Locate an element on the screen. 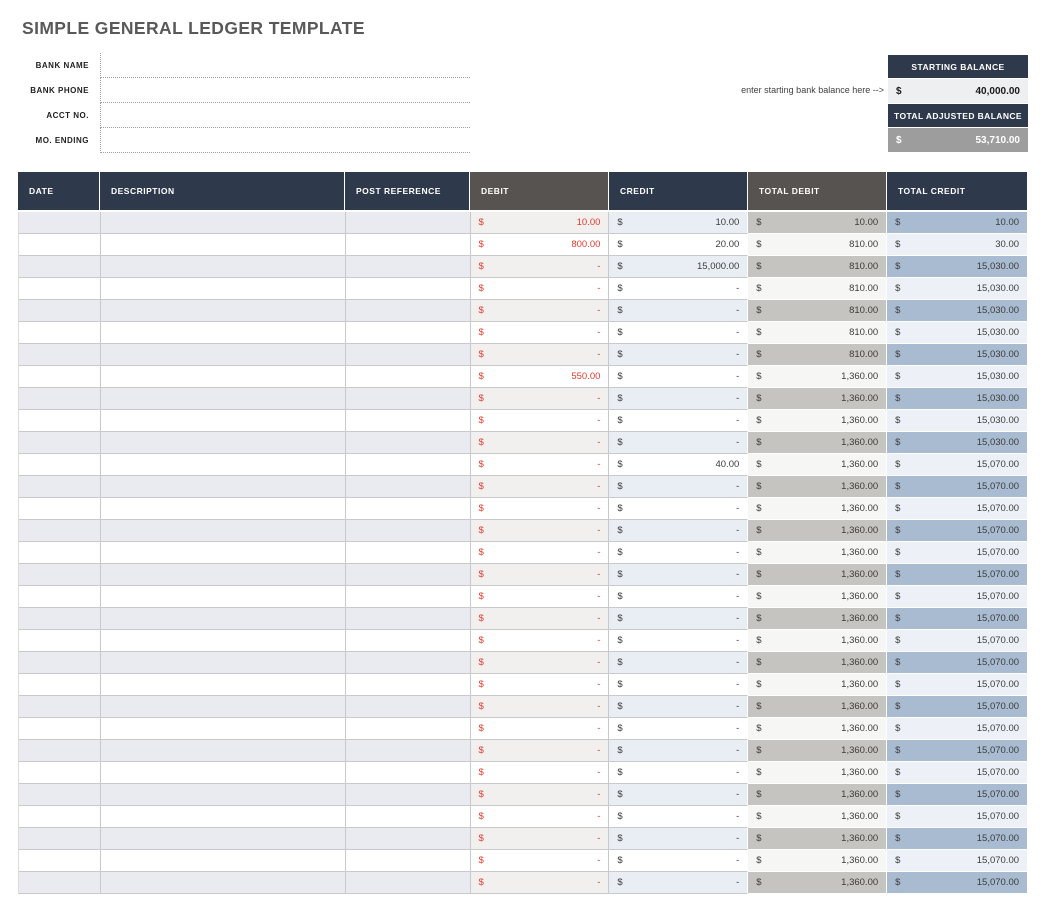 The width and height of the screenshot is (1049, 917). cell-debit: $10.00 is located at coordinates (540, 223).